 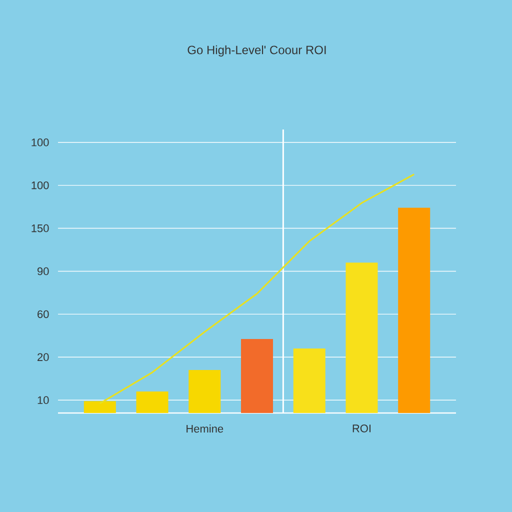 I want to click on chart-title: Go High-Level' Coour ROI, so click(x=257, y=51).